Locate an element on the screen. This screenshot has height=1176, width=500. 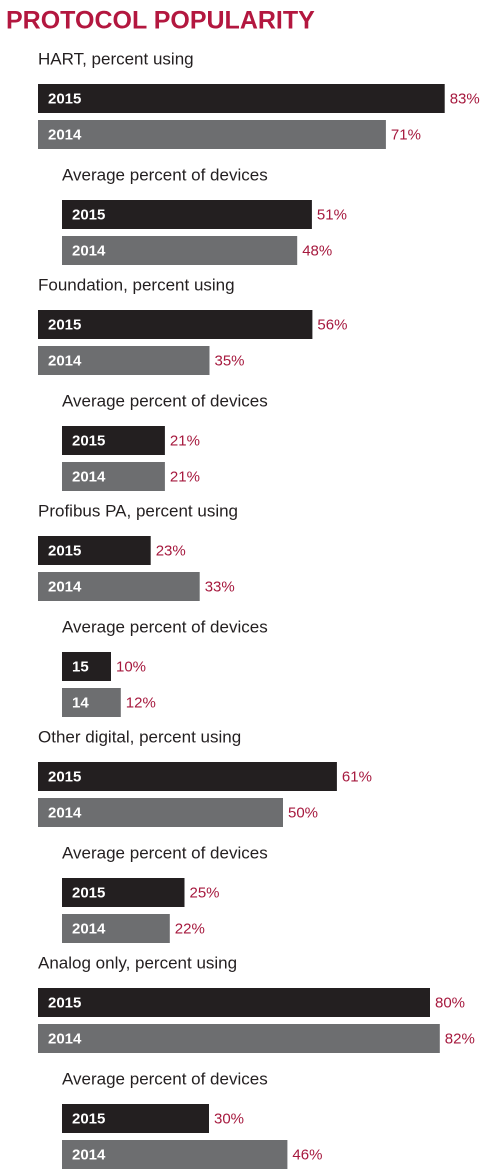
value-label: 50% is located at coordinates (303, 812).